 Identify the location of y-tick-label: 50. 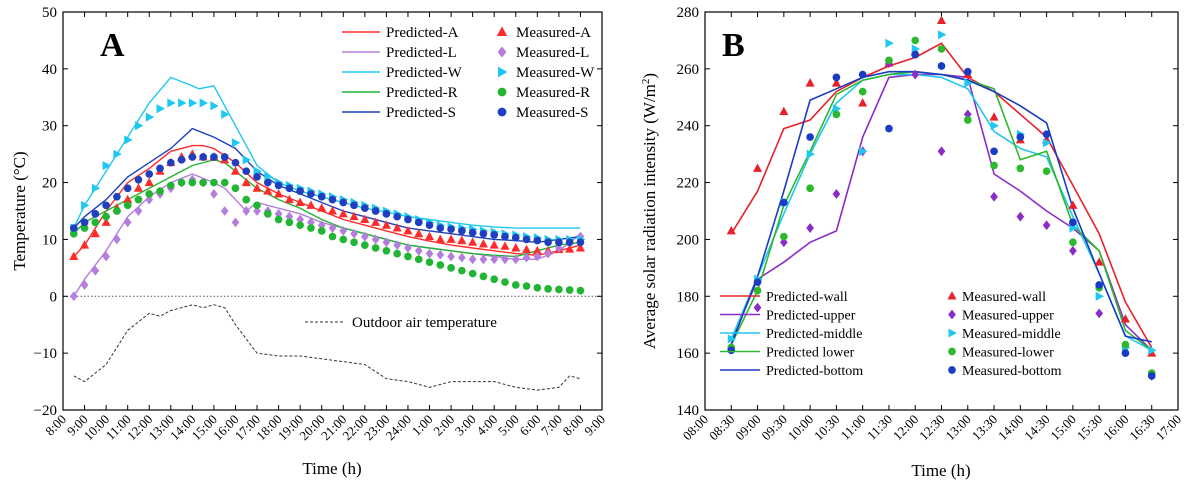
(49, 13).